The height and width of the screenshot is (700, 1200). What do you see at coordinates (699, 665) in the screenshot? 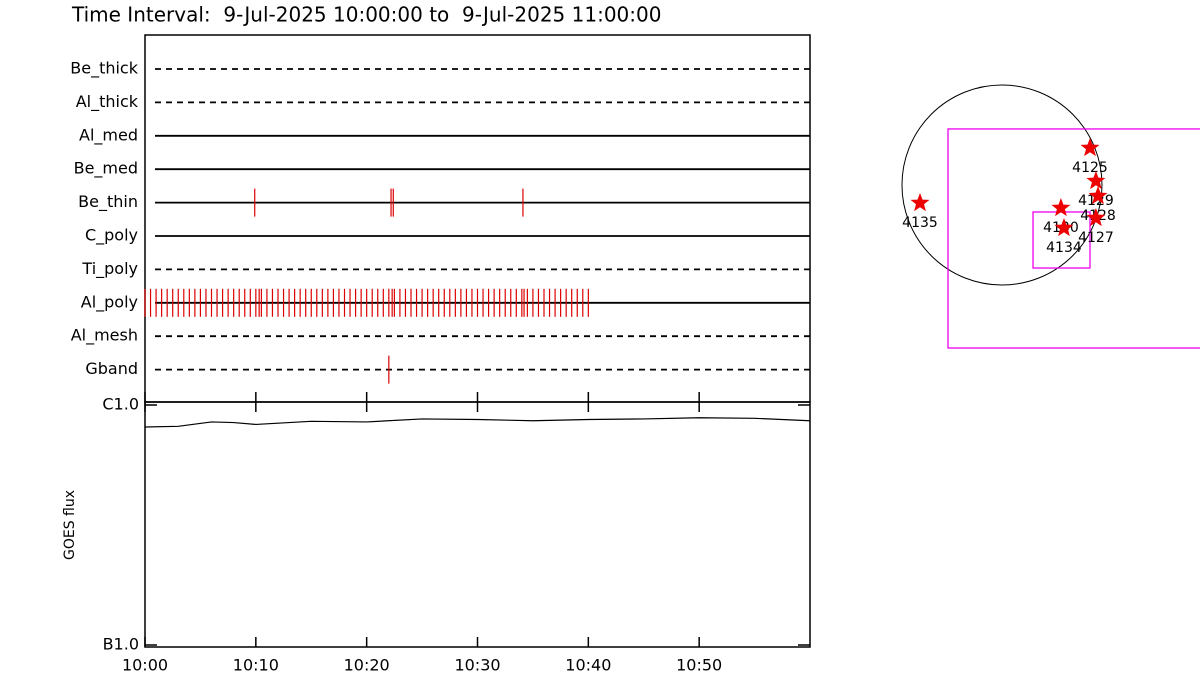
I see `x-tick-label: 10:50` at bounding box center [699, 665].